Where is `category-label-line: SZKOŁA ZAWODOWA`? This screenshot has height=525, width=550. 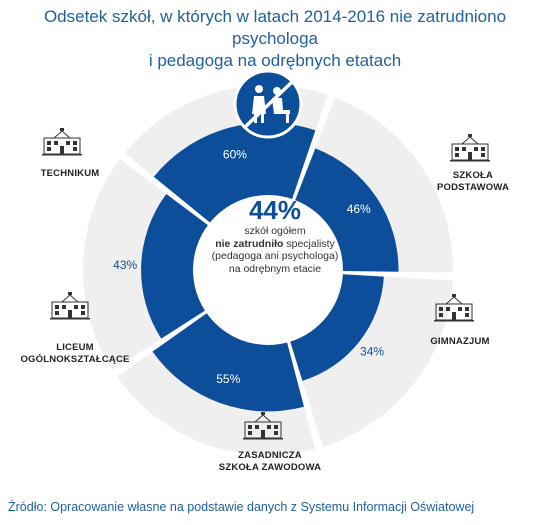
category-label-line: SZKOŁA ZAWODOWA is located at coordinates (270, 467).